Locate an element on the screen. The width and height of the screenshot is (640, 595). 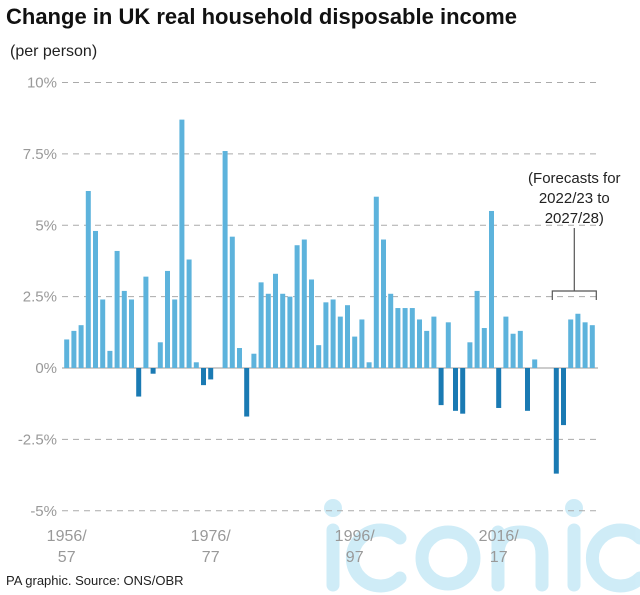
forecast-annotation: 2022/23 to is located at coordinates (574, 198).